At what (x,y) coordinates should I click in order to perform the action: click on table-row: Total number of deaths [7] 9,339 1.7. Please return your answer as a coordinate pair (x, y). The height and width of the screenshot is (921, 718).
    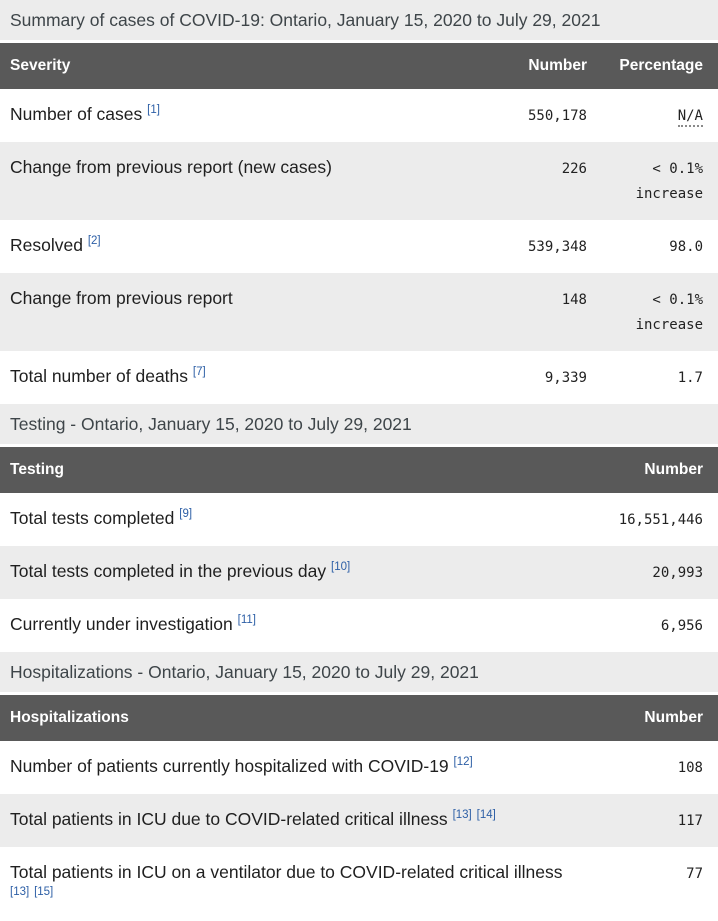
    Looking at the image, I should click on (359, 377).